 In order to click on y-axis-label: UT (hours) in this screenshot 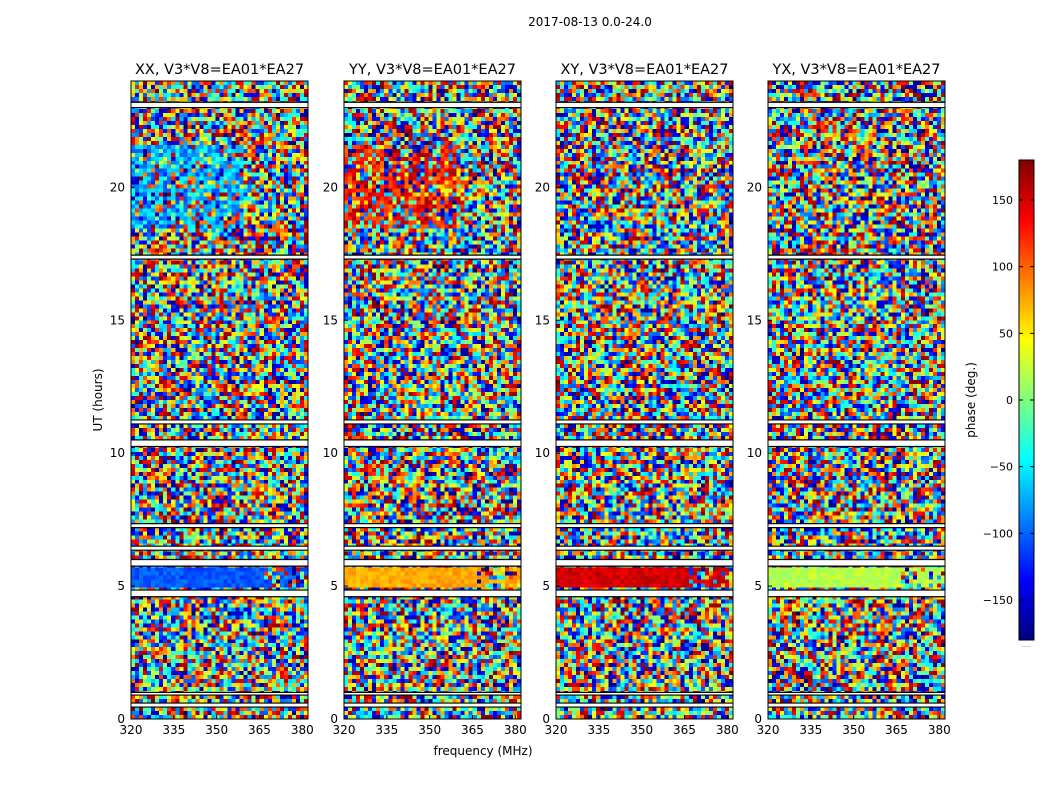, I will do `click(98, 399)`.